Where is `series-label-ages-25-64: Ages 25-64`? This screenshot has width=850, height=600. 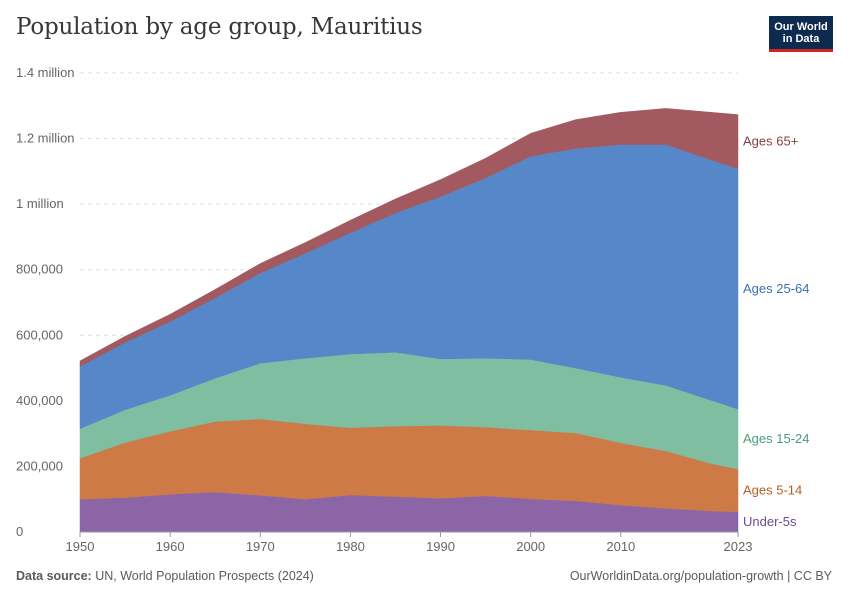 series-label-ages-25-64: Ages 25-64 is located at coordinates (776, 288).